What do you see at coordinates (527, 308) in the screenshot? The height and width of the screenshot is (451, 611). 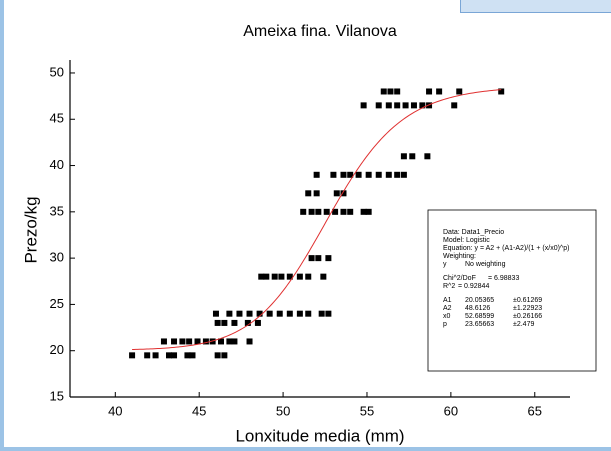 I see `fit-param-error: ±1.22923` at bounding box center [527, 308].